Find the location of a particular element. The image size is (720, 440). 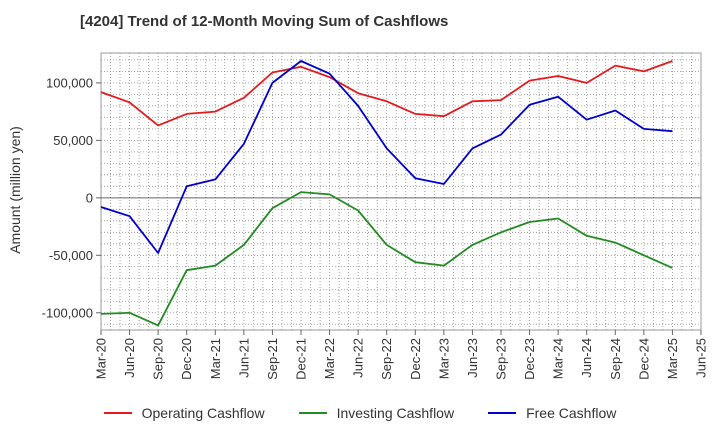

x-tick-label: Jun-23 is located at coordinates (472, 358).